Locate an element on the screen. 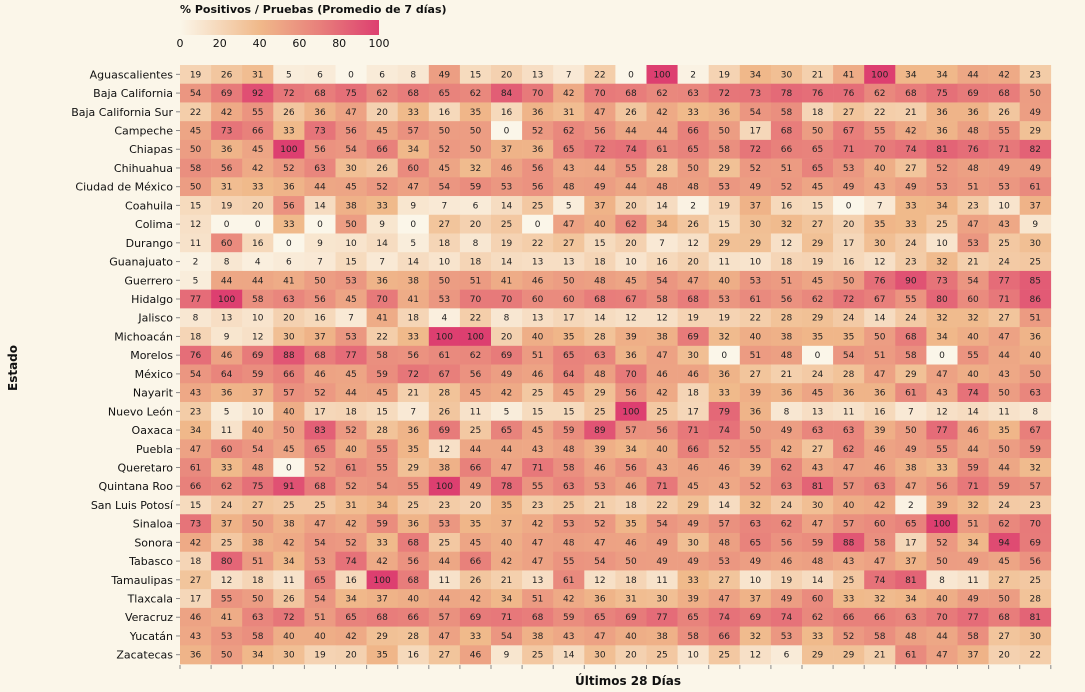 Image resolution: width=1085 pixels, height=692 pixels. cell-value-label: 34 is located at coordinates (289, 562).